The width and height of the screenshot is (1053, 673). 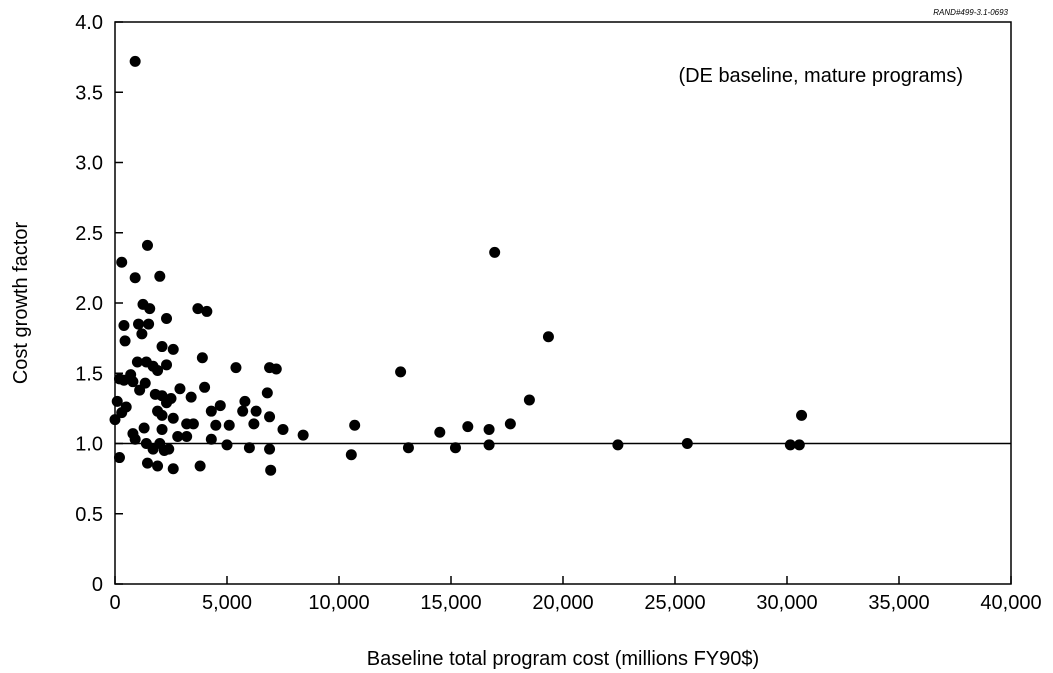 I want to click on x-tick-label: 30,000, so click(x=786, y=603).